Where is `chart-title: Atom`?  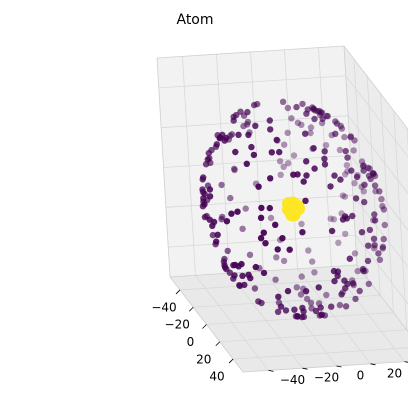 chart-title: Atom is located at coordinates (194, 20).